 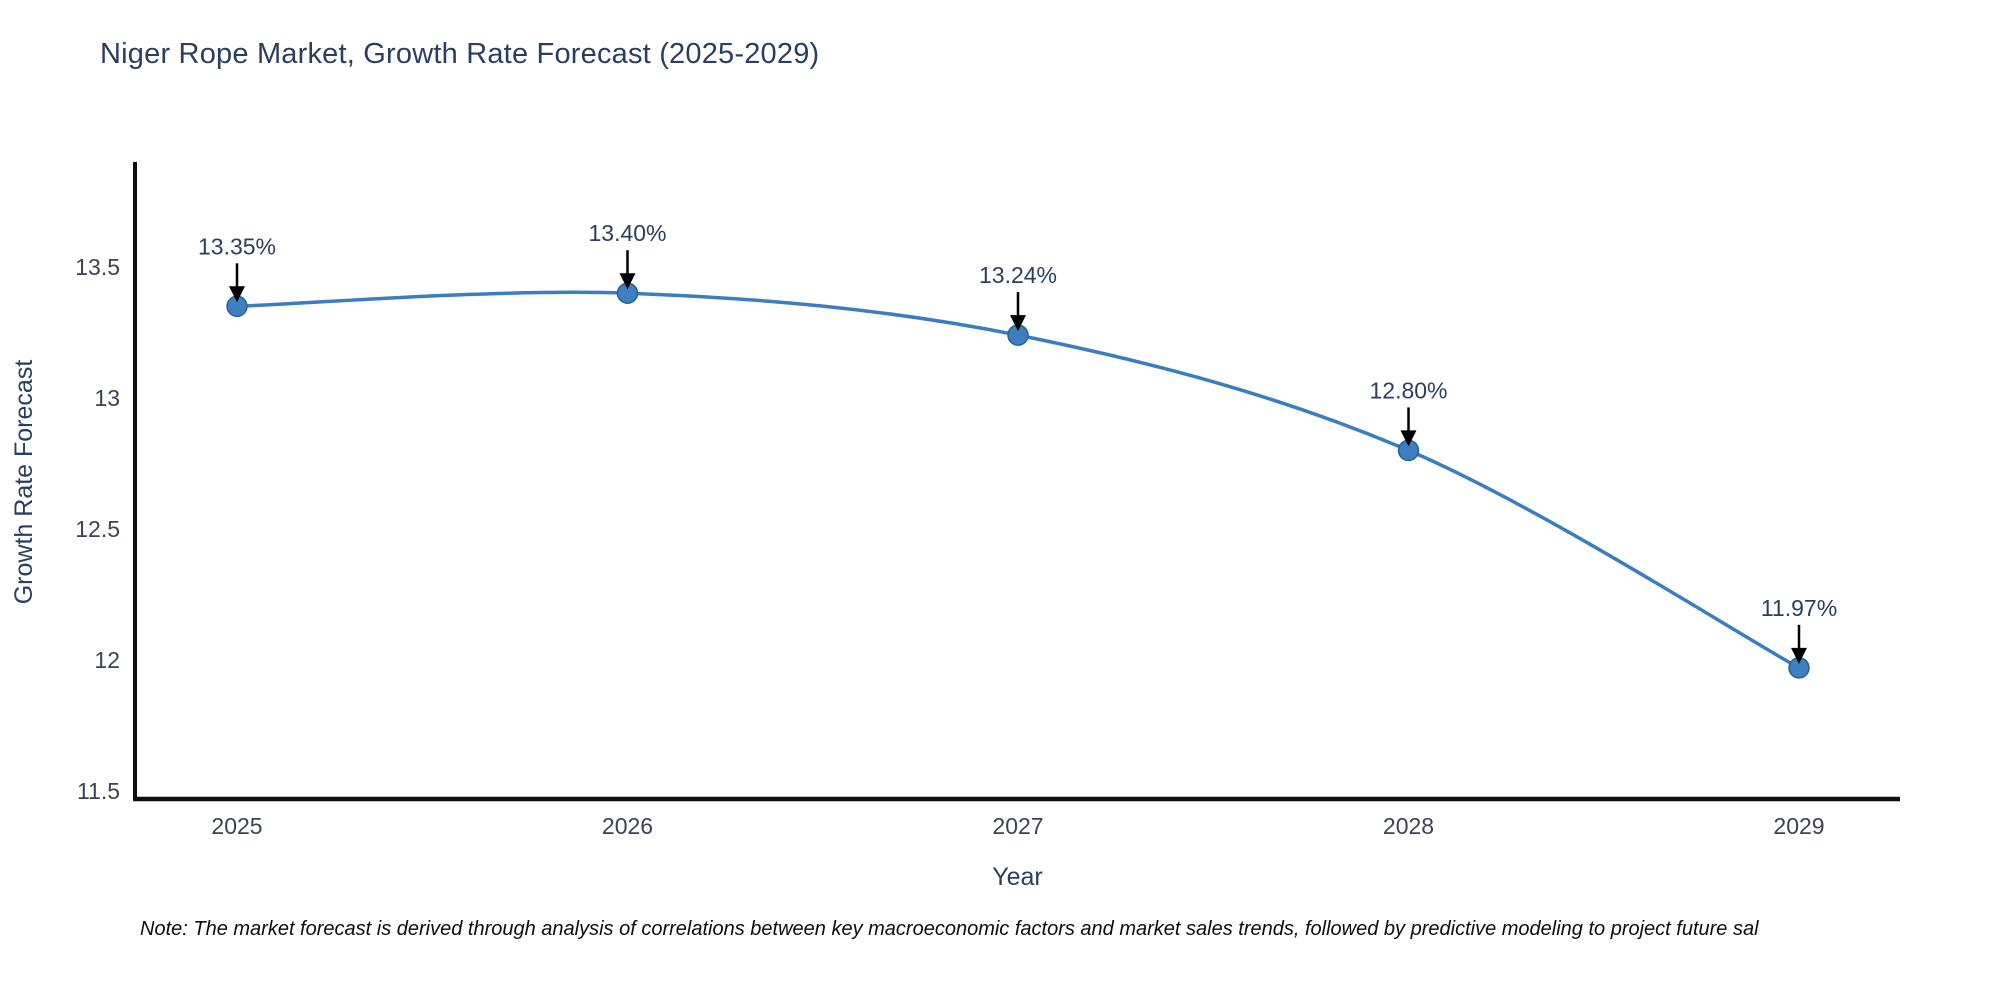 I want to click on y-tick-label: 13, so click(x=107, y=398).